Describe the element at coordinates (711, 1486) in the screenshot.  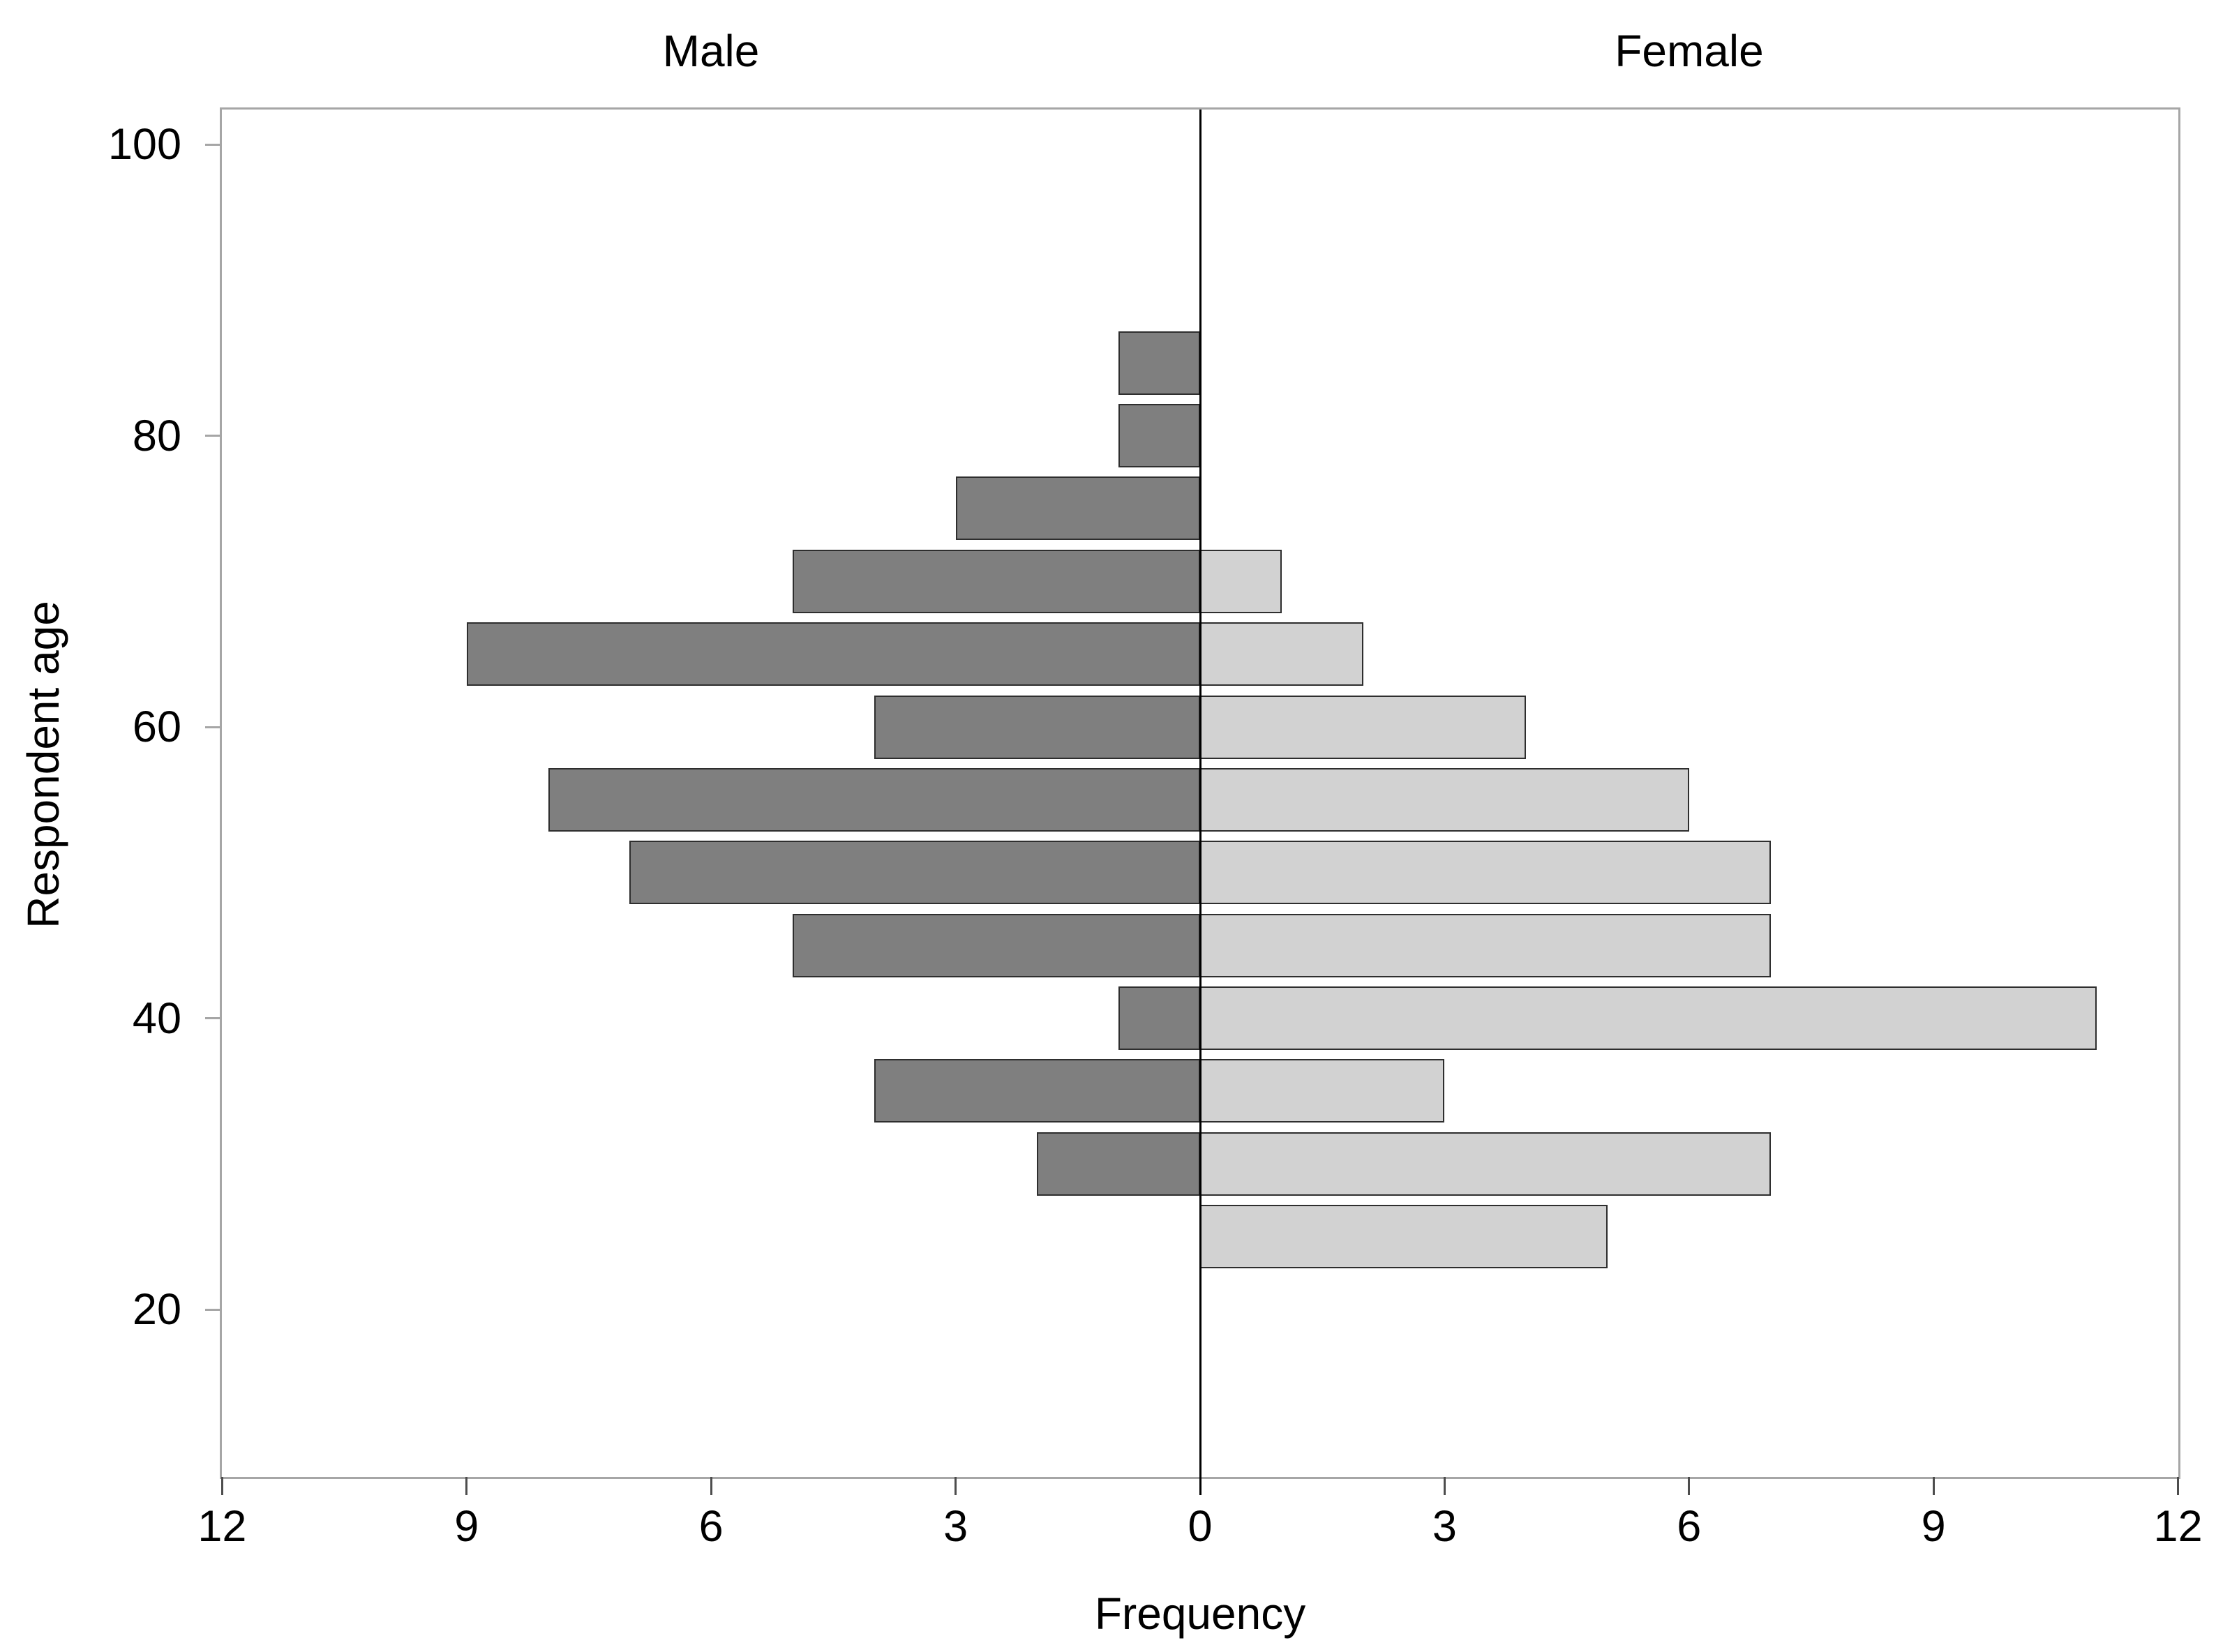
I see `x-tick-6-left` at that location.